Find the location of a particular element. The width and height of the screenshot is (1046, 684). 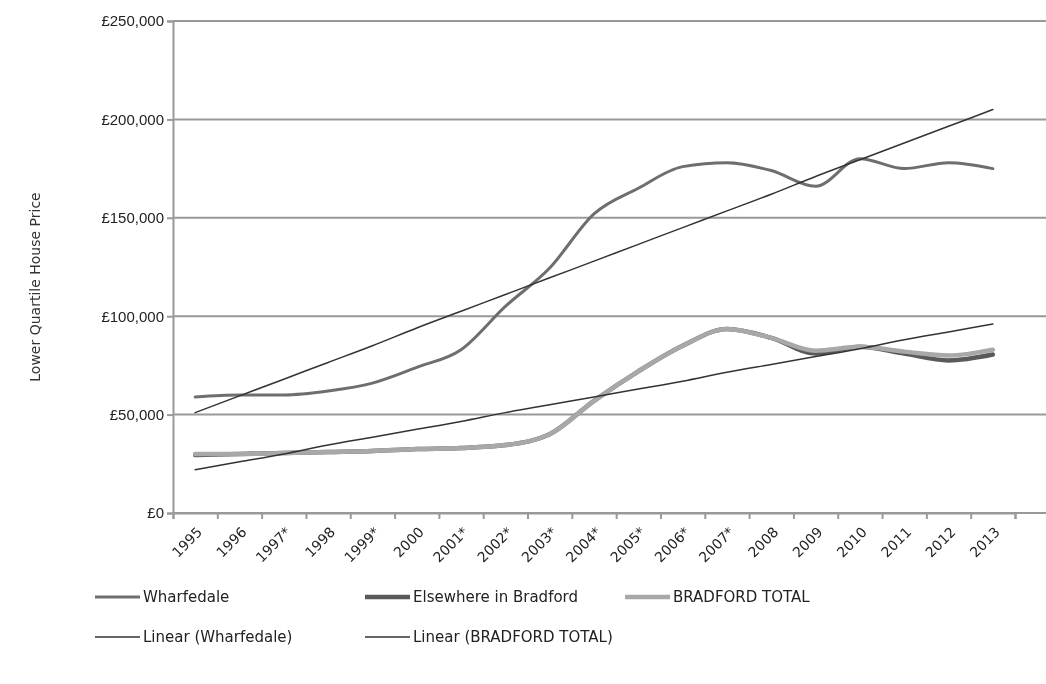

y-tick-label: £250,000 is located at coordinates (132, 21).